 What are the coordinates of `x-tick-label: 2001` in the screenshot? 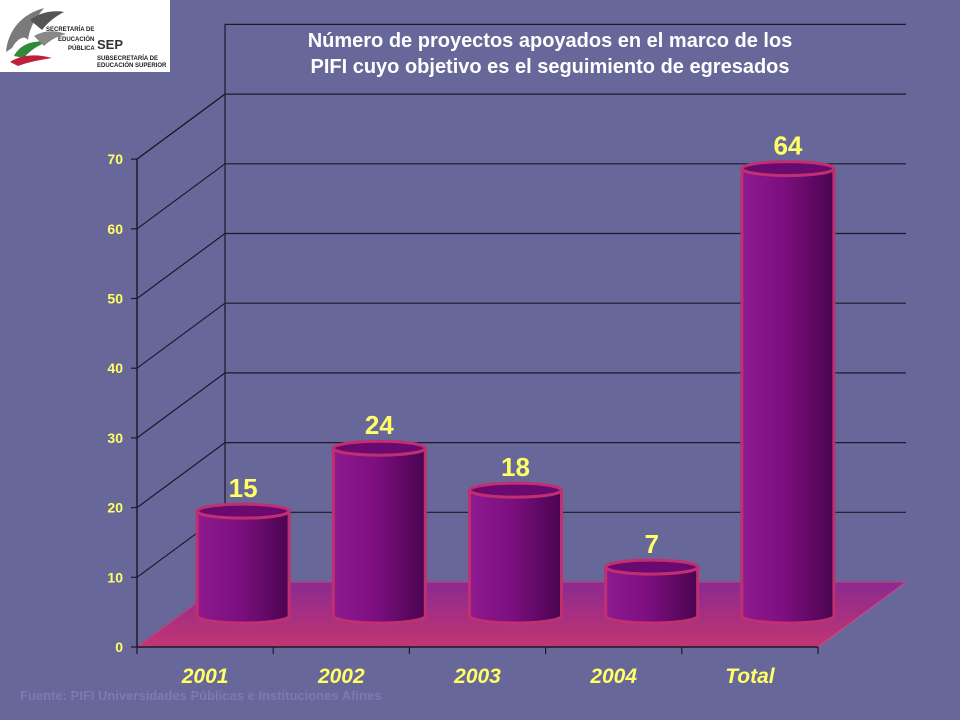 It's located at (205, 676).